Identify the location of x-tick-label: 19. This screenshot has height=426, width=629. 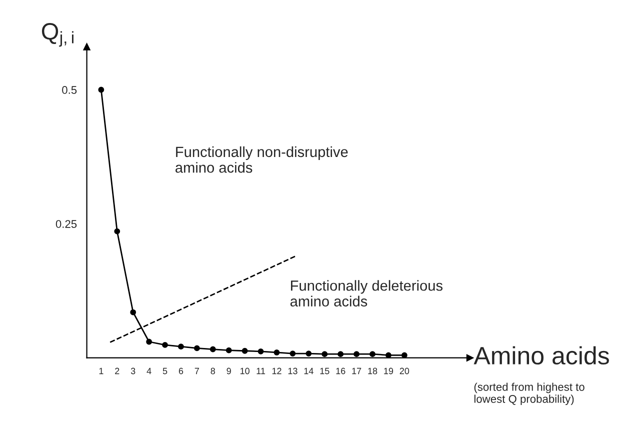
(389, 371).